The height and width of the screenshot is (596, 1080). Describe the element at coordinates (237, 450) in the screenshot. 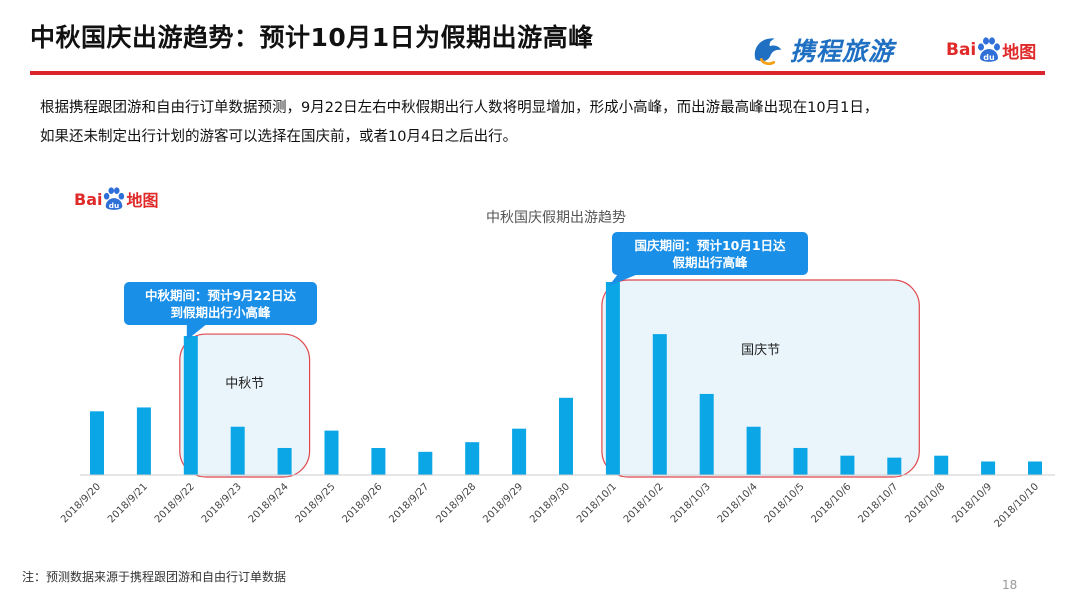

I see `bar-2018/9/23` at that location.